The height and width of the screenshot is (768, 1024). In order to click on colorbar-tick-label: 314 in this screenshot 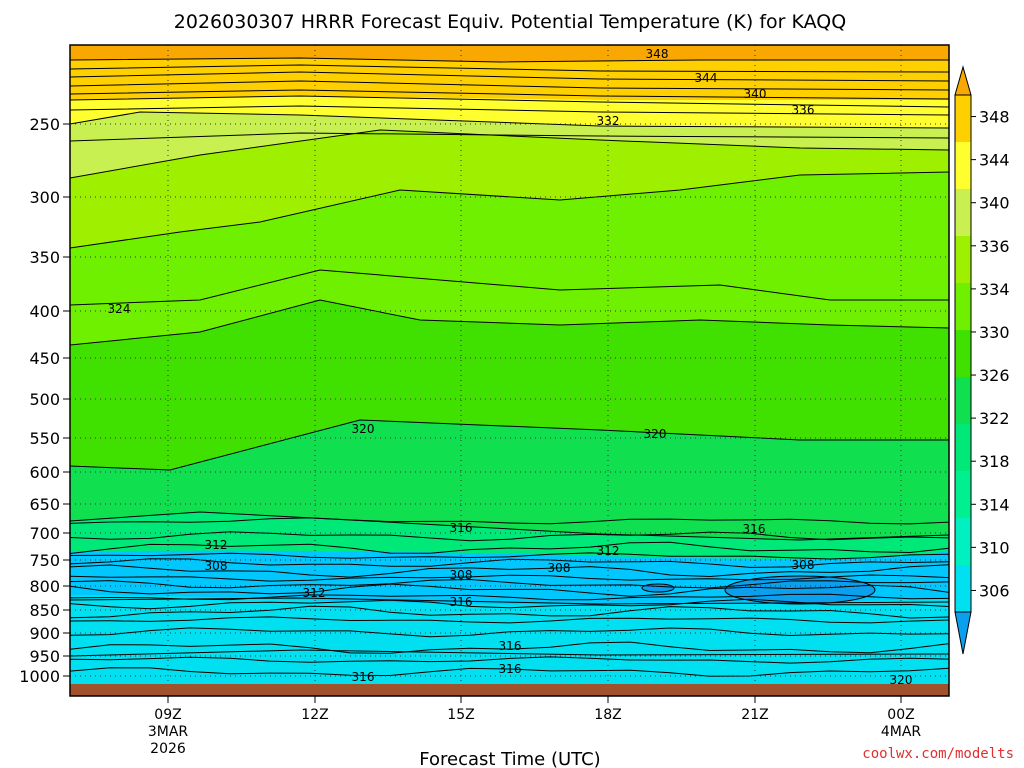, I will do `click(994, 504)`.